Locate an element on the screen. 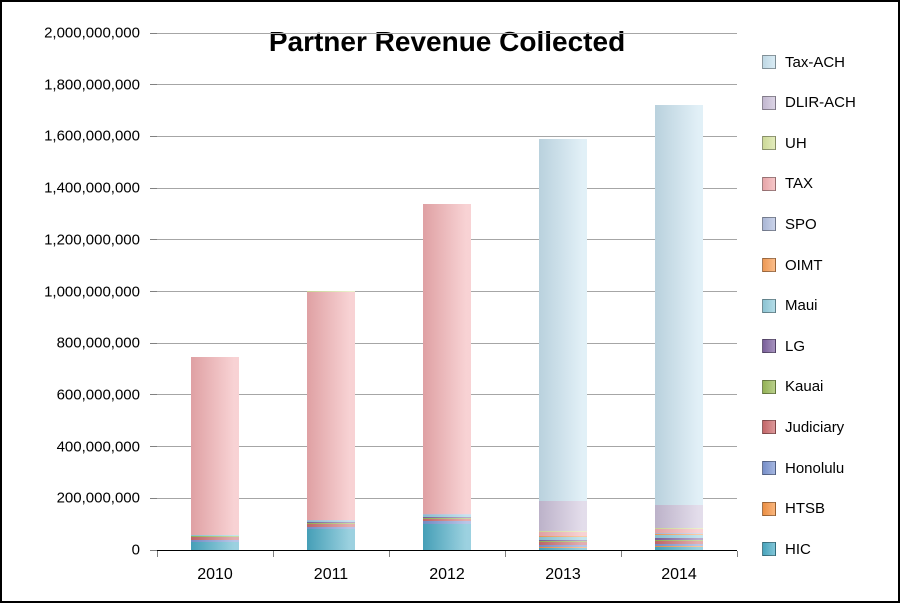  legend-item-LG: LG is located at coordinates (783, 346).